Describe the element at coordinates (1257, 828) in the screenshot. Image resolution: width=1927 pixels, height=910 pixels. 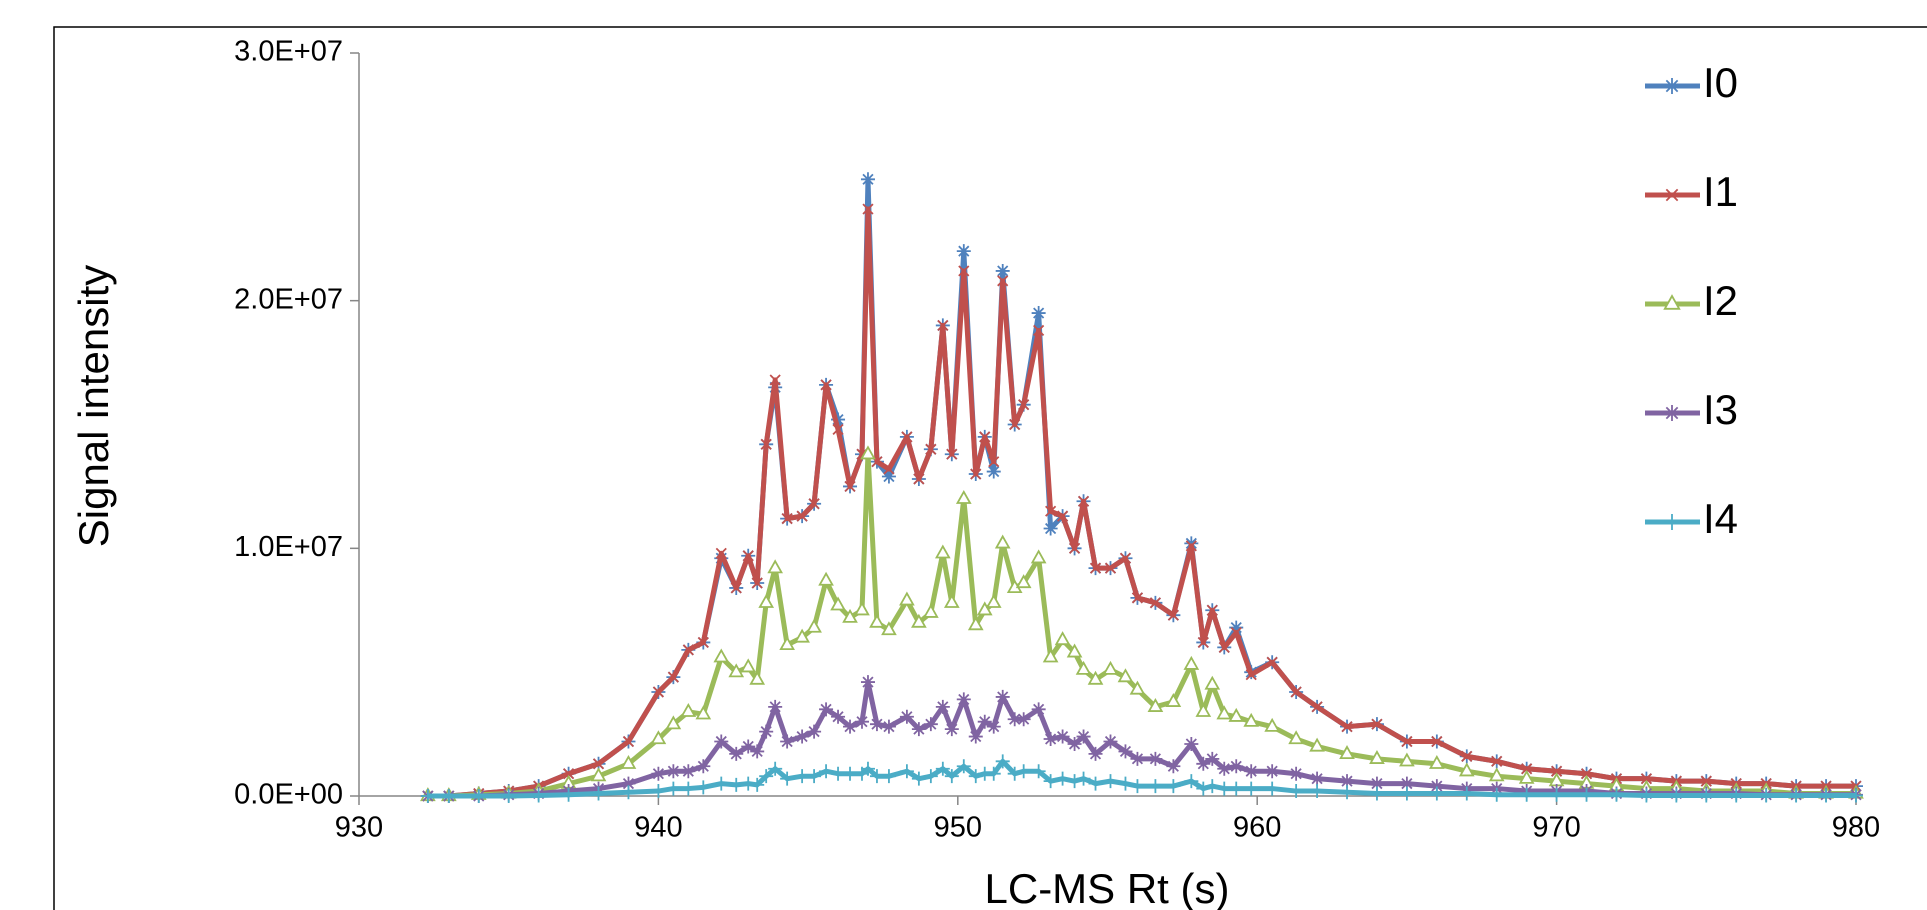
I see `x-tick-label: 960` at that location.